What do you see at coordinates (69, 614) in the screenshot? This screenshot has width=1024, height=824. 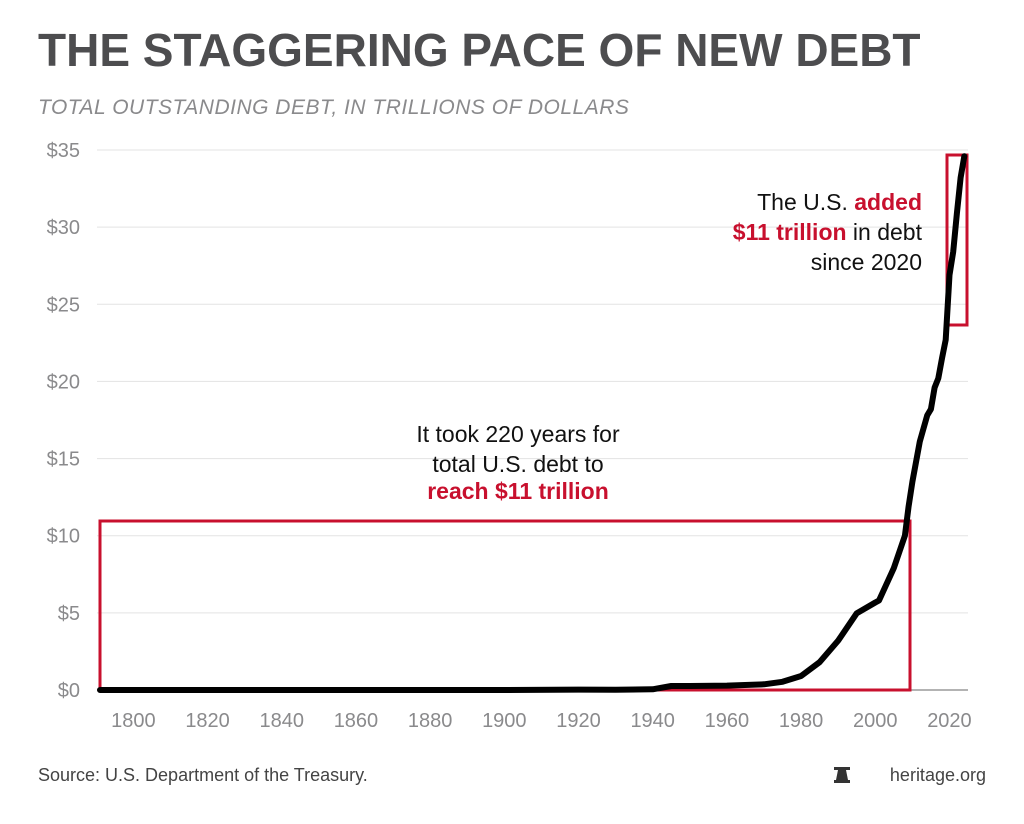 I see `y-tick-label: $5` at bounding box center [69, 614].